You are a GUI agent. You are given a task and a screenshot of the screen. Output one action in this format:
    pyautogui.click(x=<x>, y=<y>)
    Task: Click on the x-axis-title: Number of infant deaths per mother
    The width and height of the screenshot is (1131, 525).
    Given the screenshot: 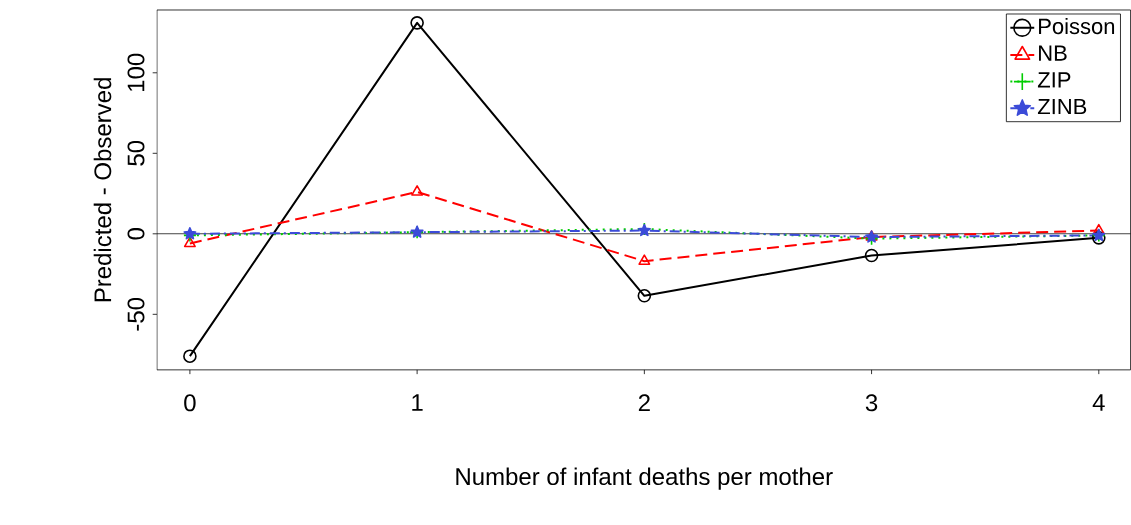 What is the action you would take?
    pyautogui.click(x=644, y=478)
    